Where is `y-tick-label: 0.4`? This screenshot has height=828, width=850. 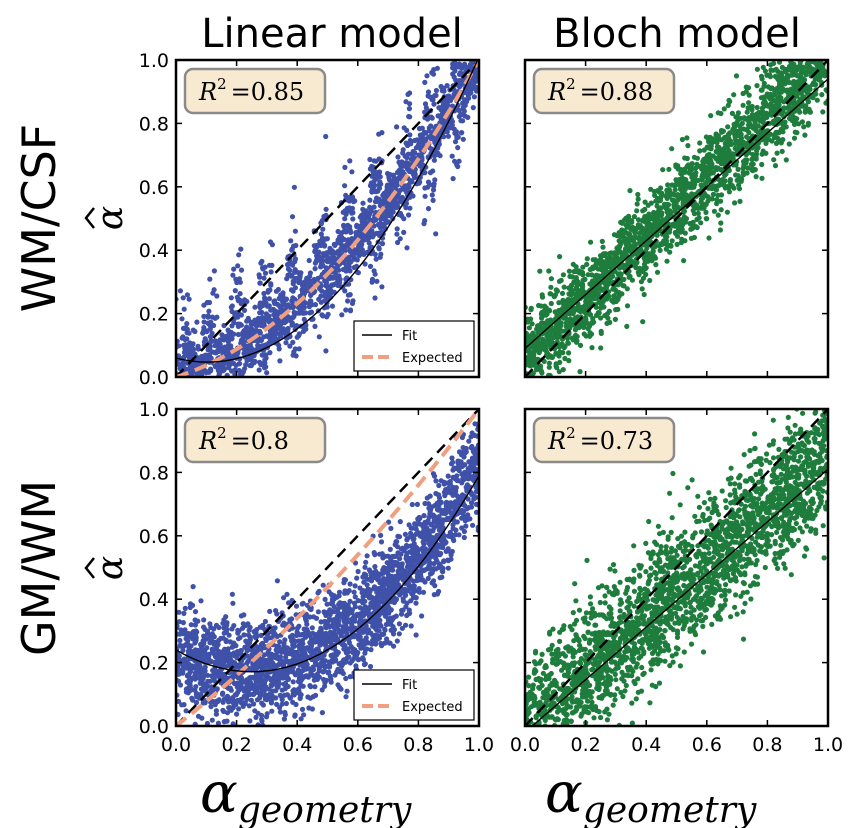
y-tick-label: 0.4 is located at coordinates (154, 251).